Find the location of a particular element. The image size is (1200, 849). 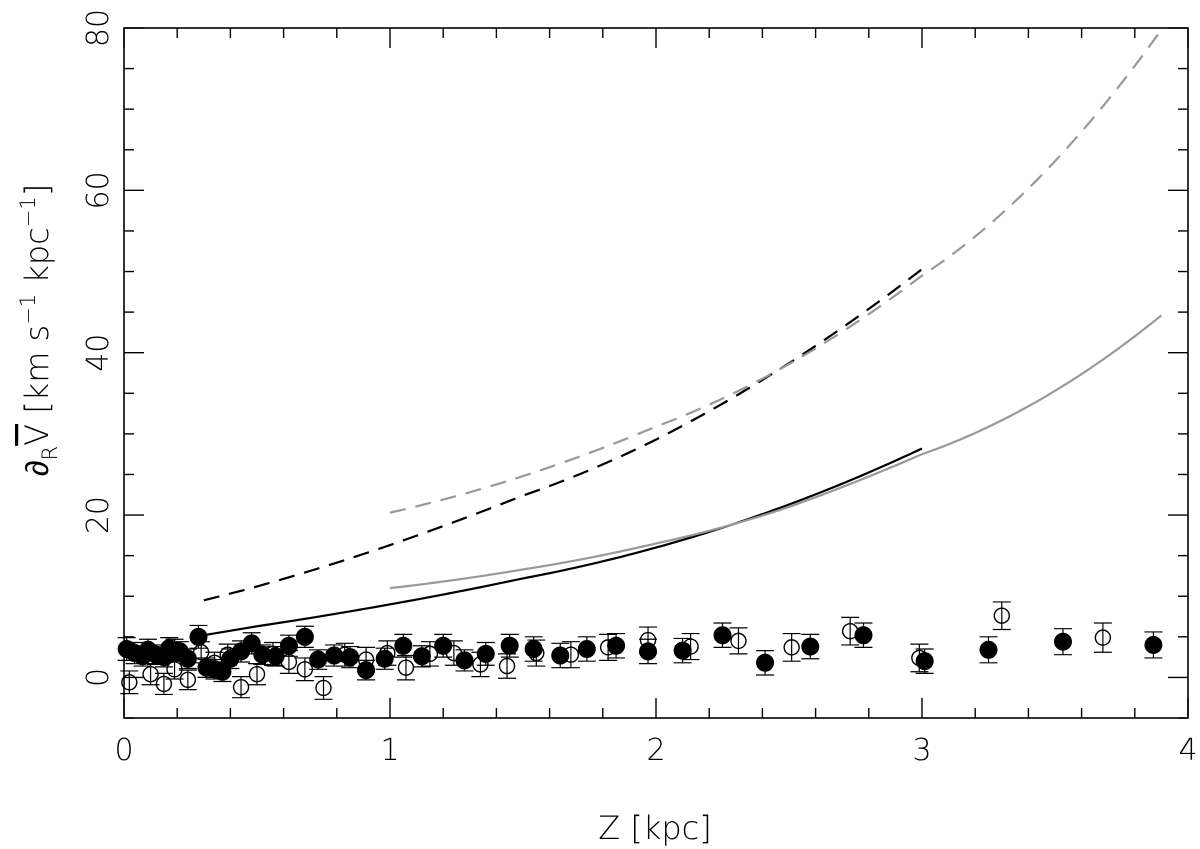

y-tick-label: 60 is located at coordinates (98, 190).